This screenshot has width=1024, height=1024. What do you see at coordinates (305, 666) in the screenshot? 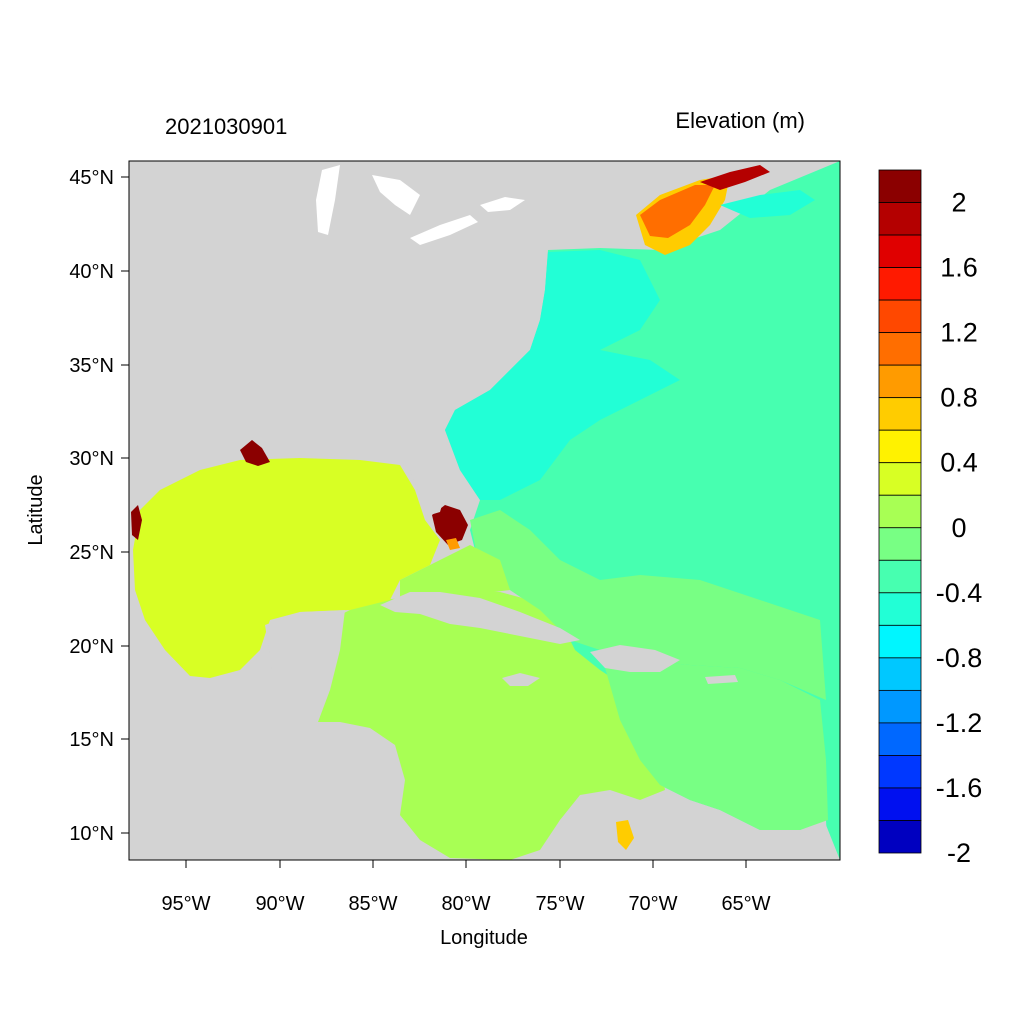
I see `yucatan-peninsula` at bounding box center [305, 666].